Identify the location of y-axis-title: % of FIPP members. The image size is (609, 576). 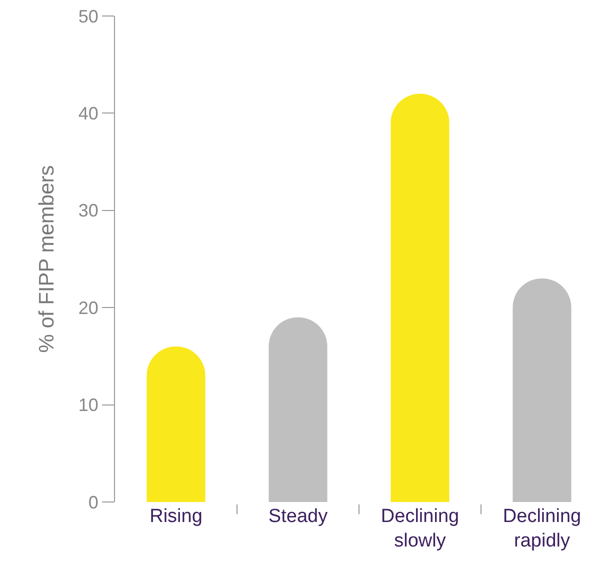
(47, 259).